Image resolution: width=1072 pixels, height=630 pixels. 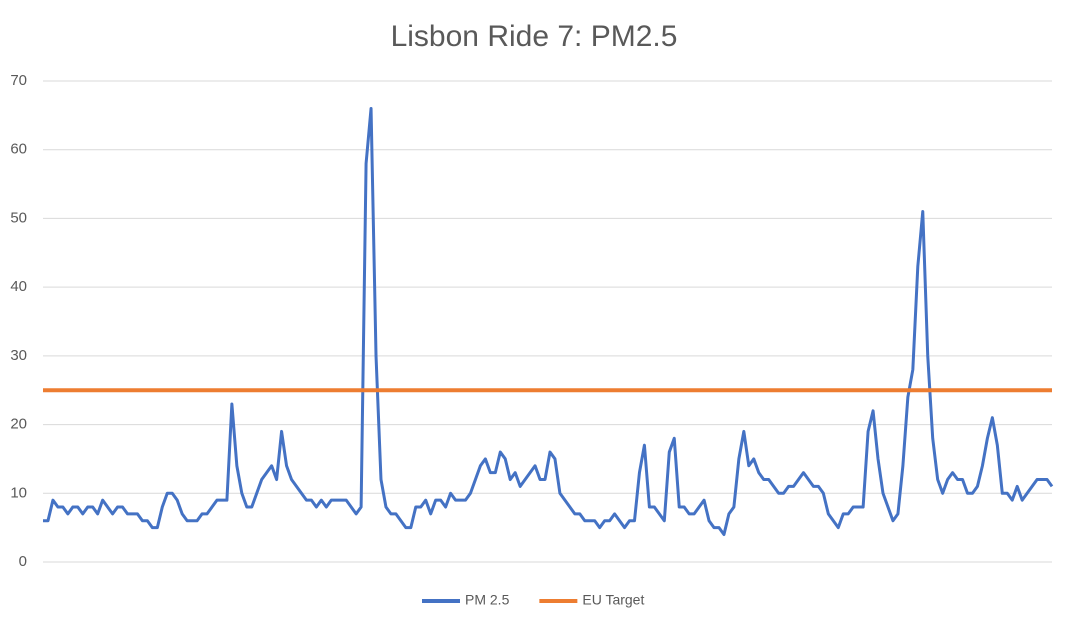 What do you see at coordinates (18, 217) in the screenshot?
I see `y-tick-label: 50` at bounding box center [18, 217].